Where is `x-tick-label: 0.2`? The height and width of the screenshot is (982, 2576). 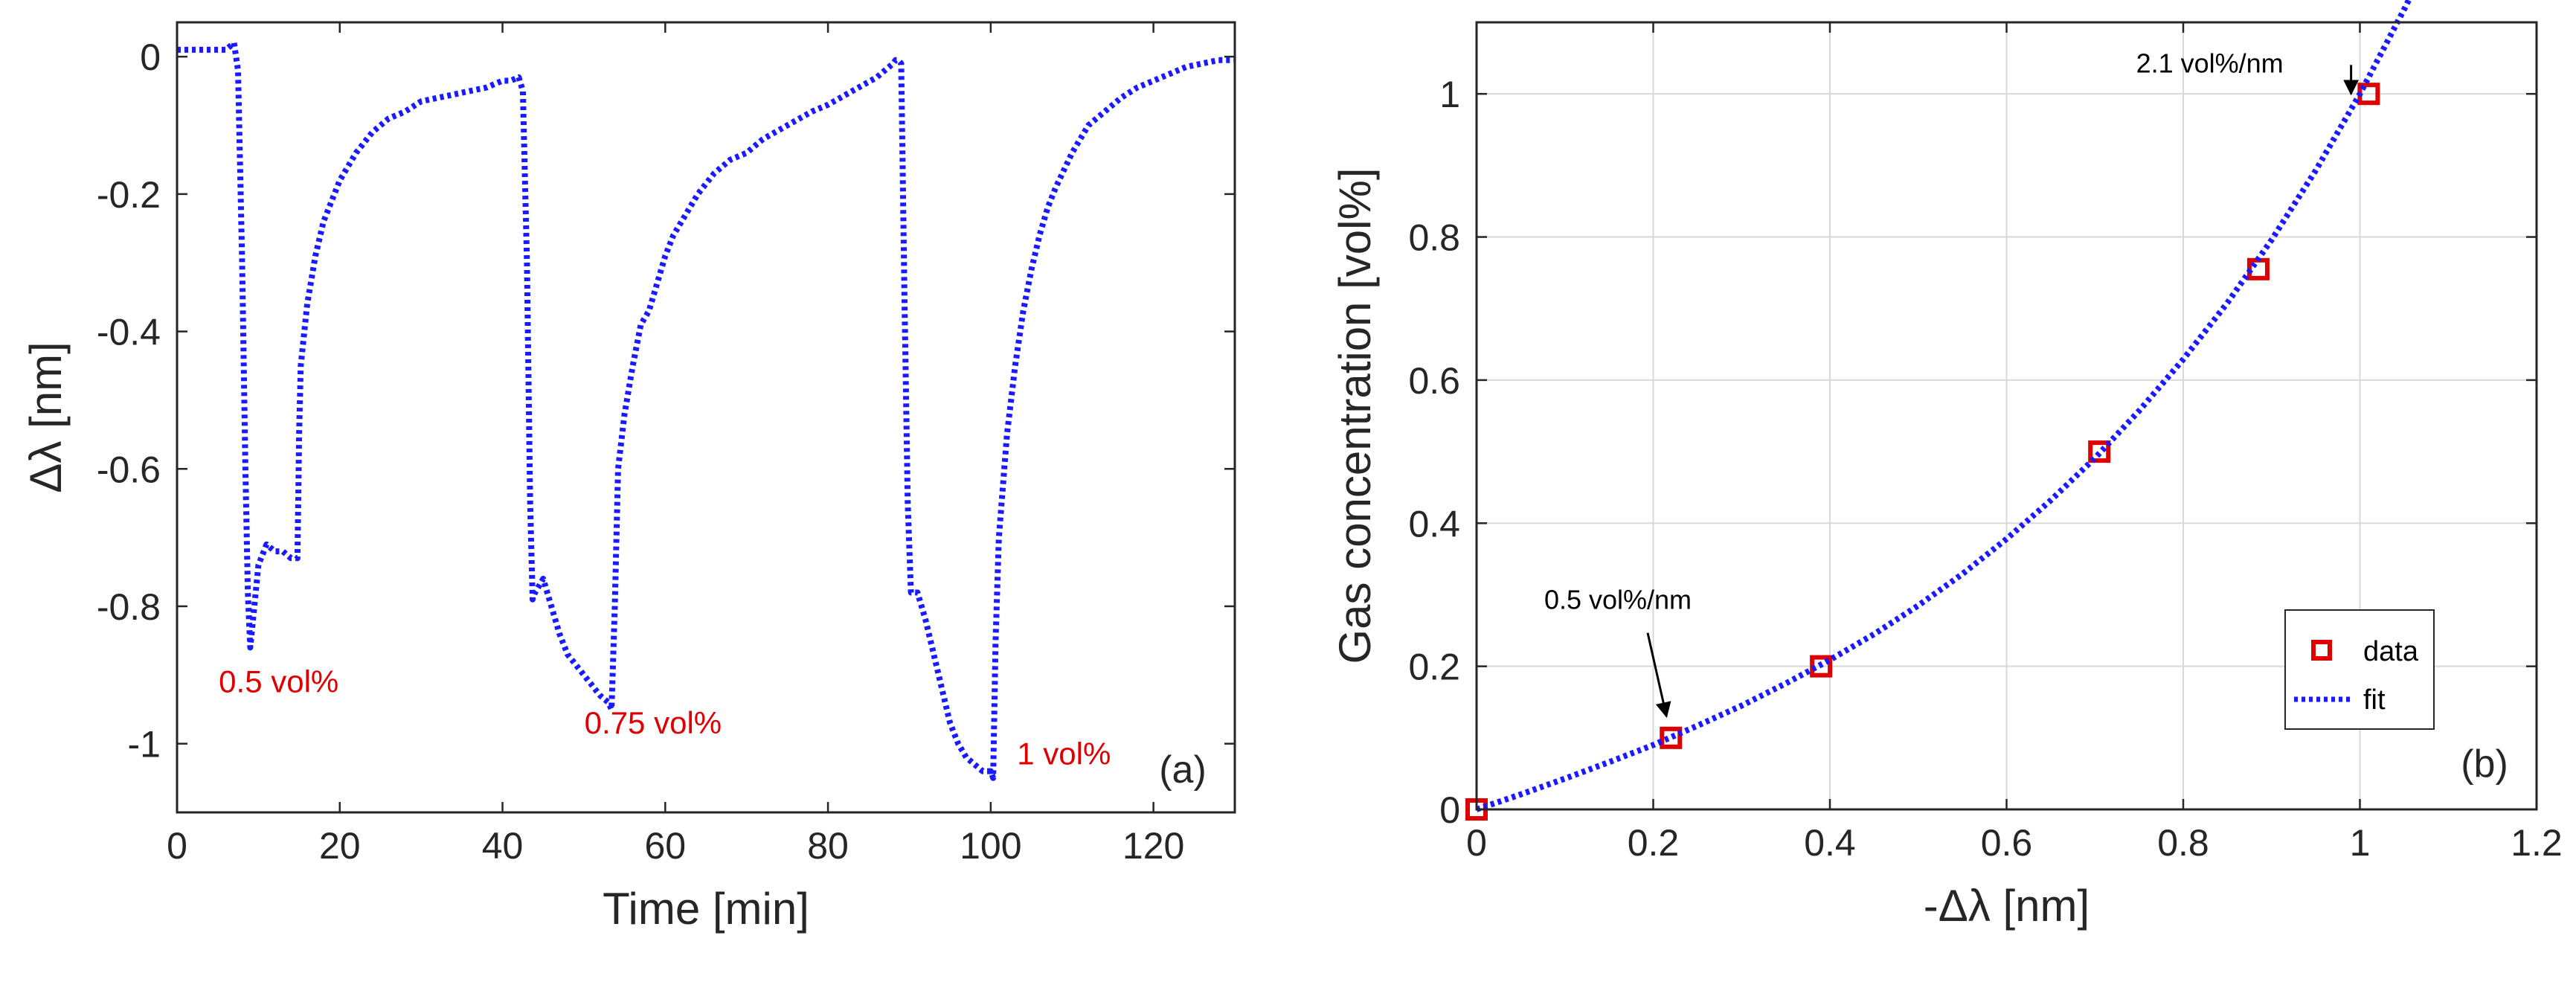
x-tick-label: 0.2 is located at coordinates (1654, 843).